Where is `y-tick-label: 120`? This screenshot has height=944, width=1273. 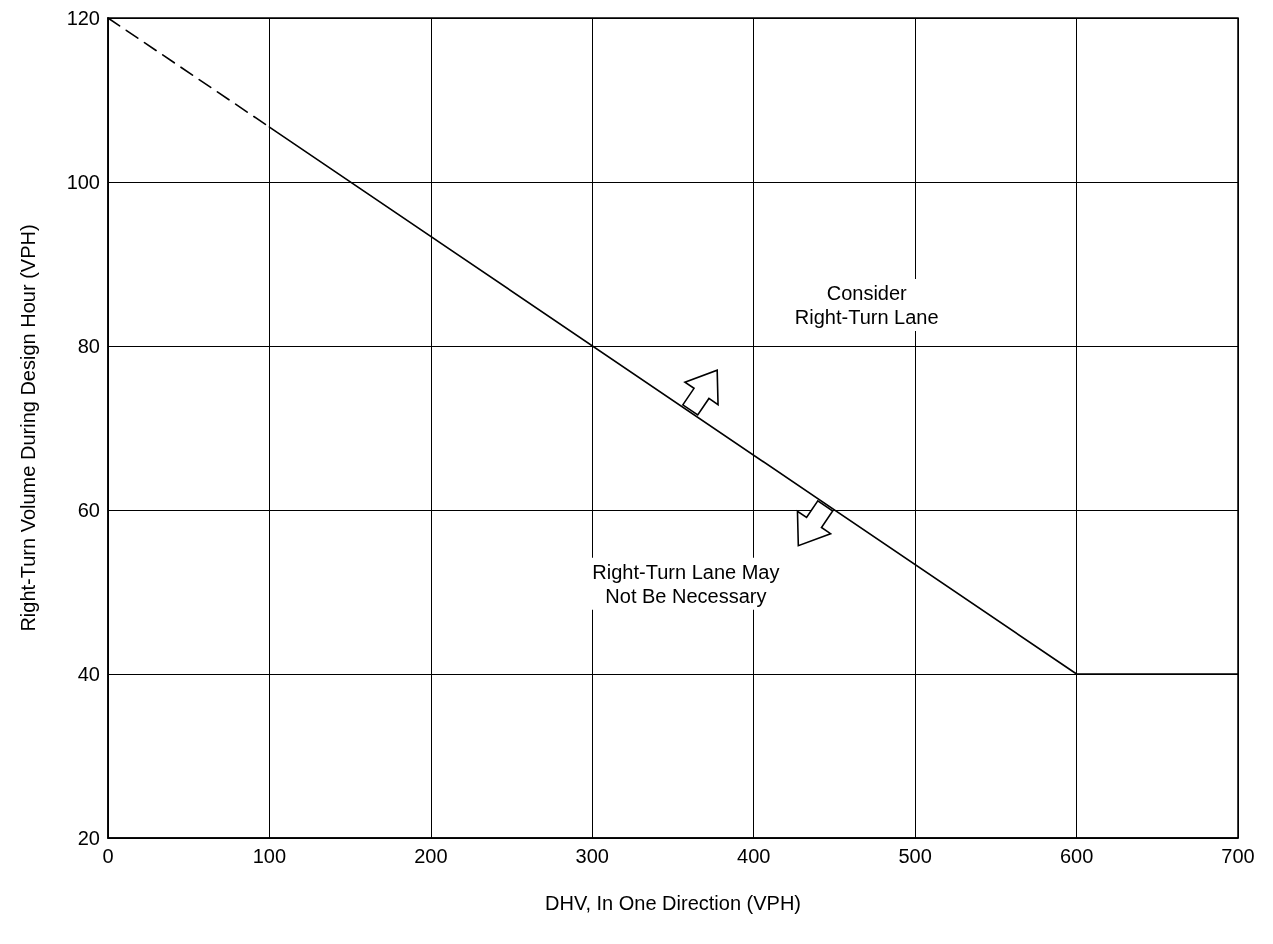 y-tick-label: 120 is located at coordinates (83, 18).